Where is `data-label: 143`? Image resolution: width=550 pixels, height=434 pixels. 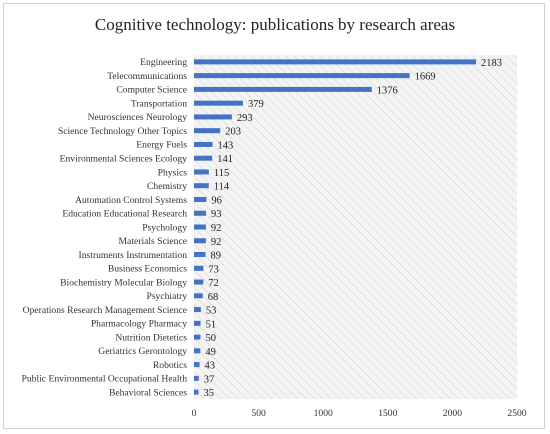 data-label: 143 is located at coordinates (225, 145).